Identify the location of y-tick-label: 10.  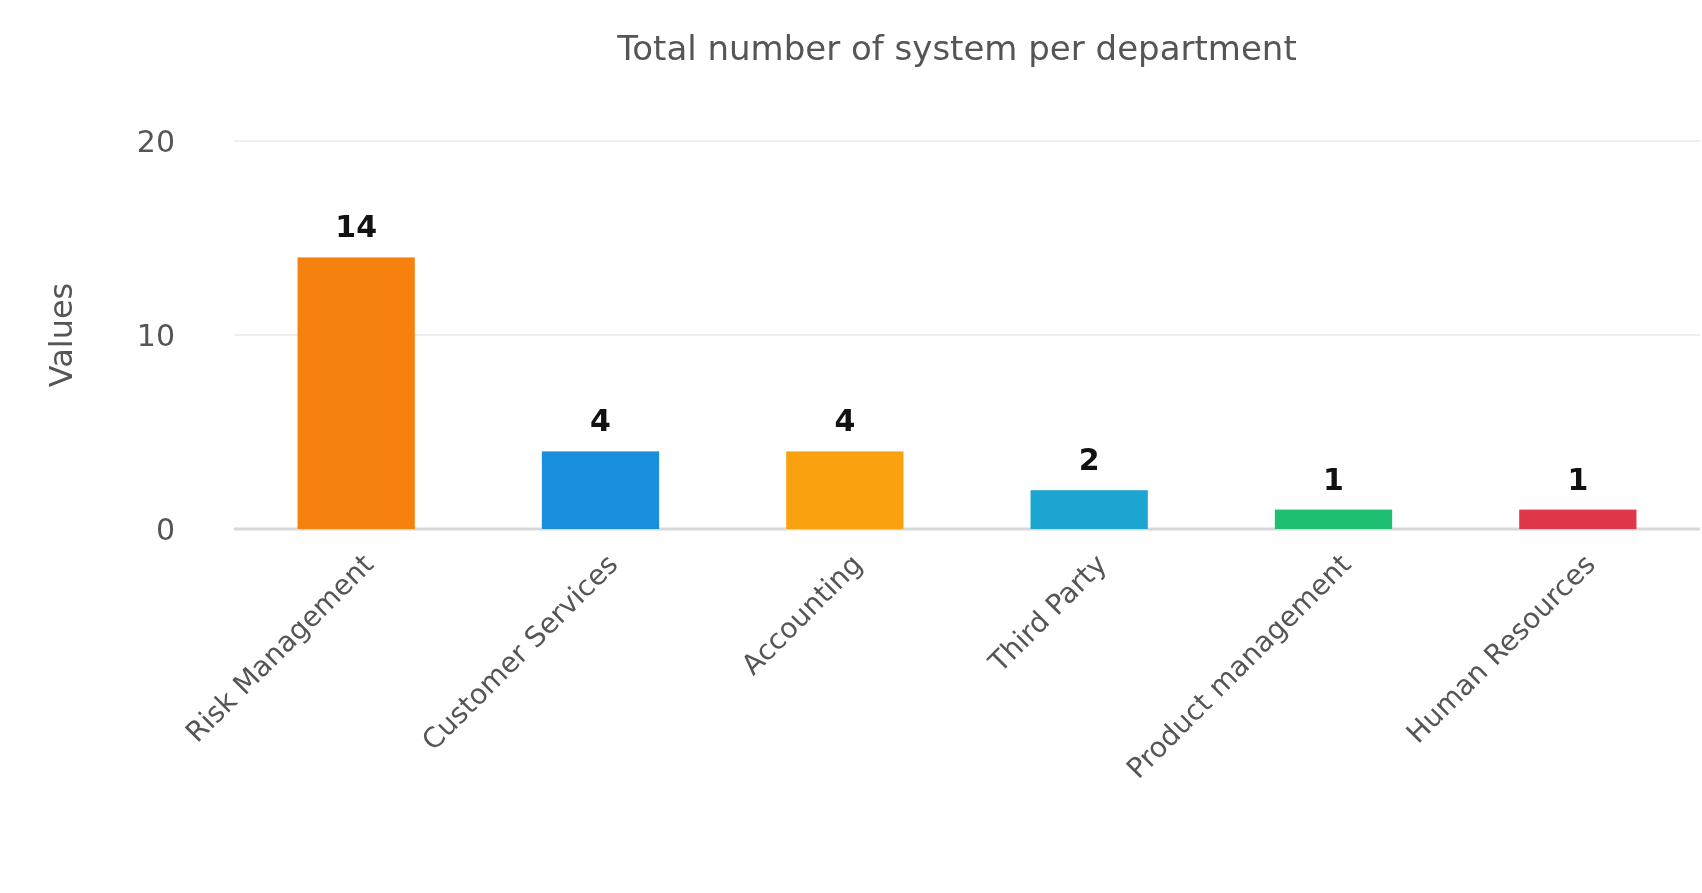
(155, 335).